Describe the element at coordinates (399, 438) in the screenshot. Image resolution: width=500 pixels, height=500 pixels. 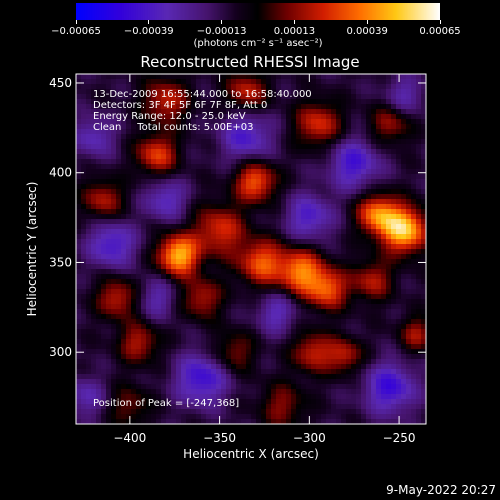
I see `x-tick-label: −250` at that location.